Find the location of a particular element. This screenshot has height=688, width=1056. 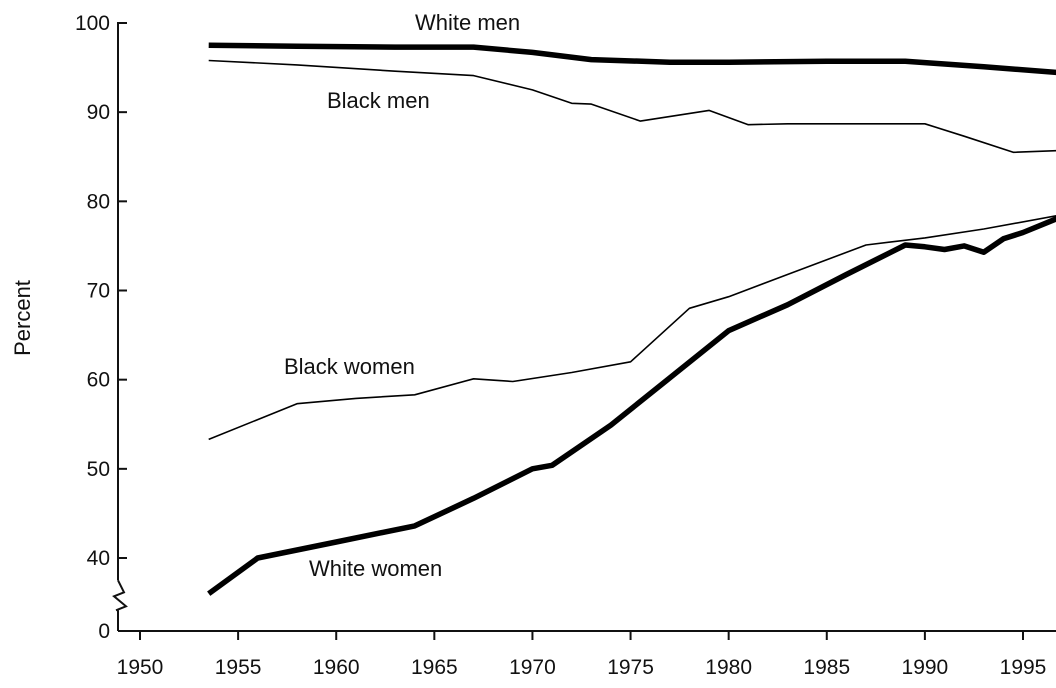

y-tick-label: 80 is located at coordinates (98, 201).